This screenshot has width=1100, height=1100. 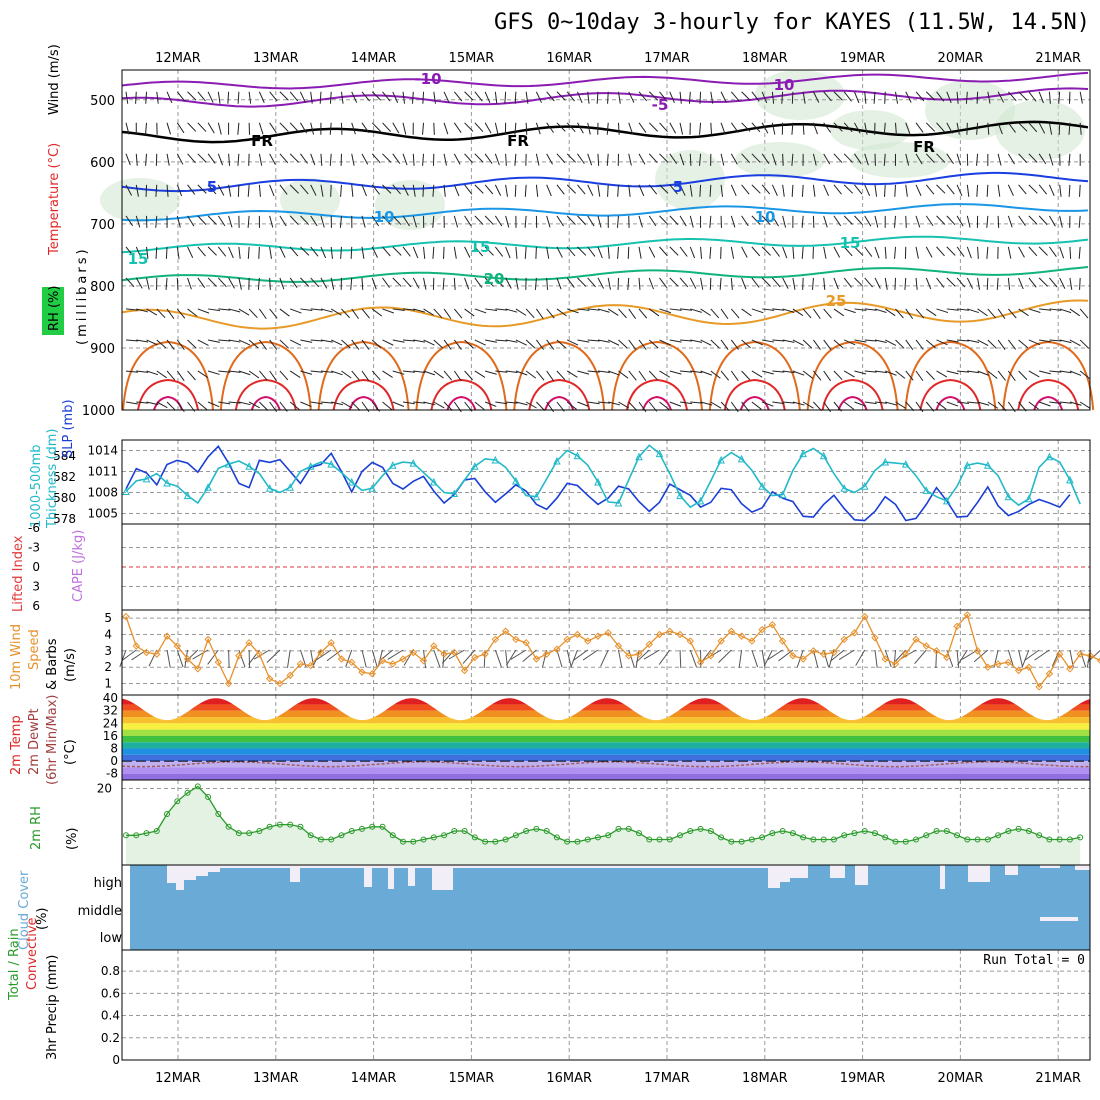 What do you see at coordinates (82, 295) in the screenshot?
I see `upper-label-mb: (millibars)` at bounding box center [82, 295].